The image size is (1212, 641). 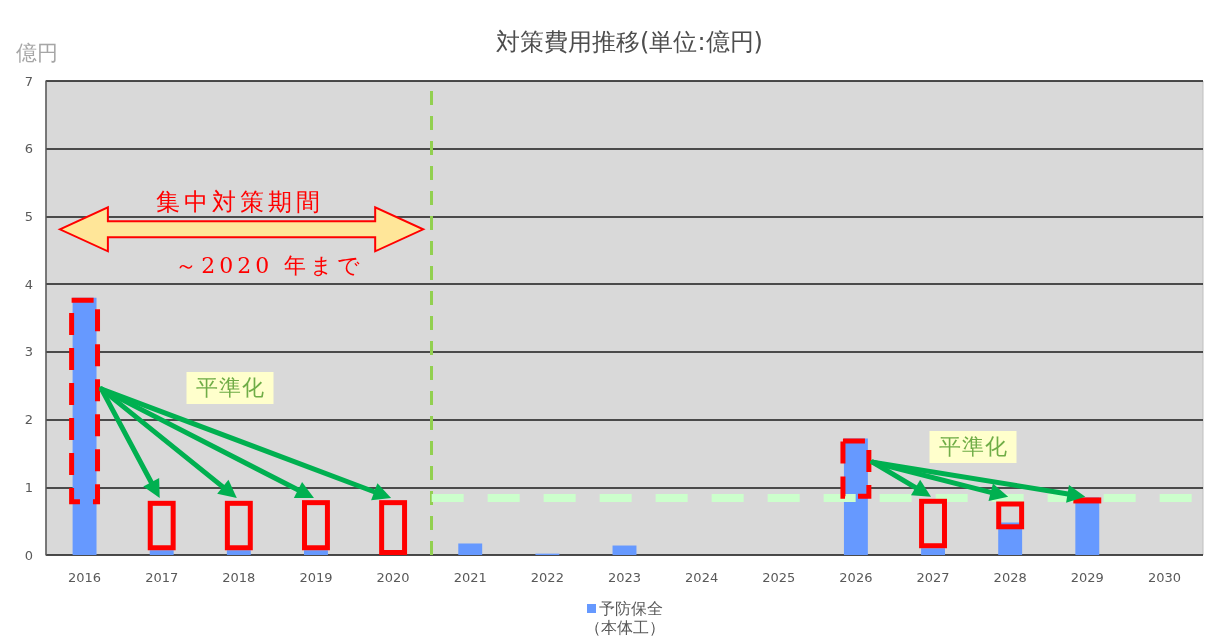 I want to click on y-tick-label: 2, so click(x=28, y=420).